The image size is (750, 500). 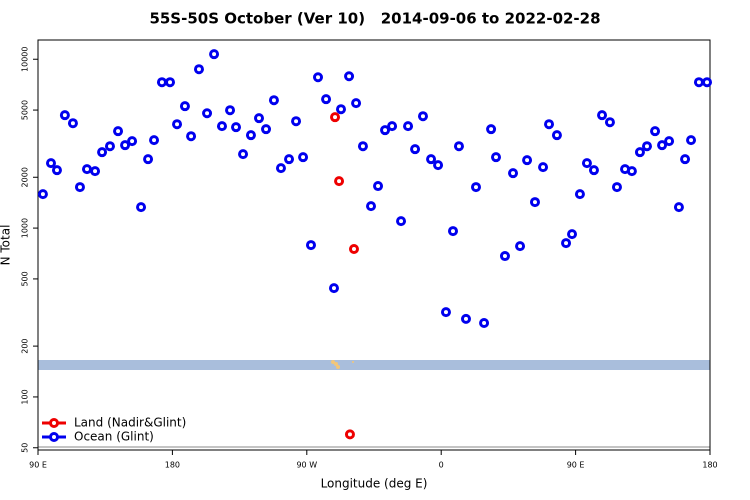 What do you see at coordinates (374, 365) in the screenshot?
I see `map-band` at bounding box center [374, 365].